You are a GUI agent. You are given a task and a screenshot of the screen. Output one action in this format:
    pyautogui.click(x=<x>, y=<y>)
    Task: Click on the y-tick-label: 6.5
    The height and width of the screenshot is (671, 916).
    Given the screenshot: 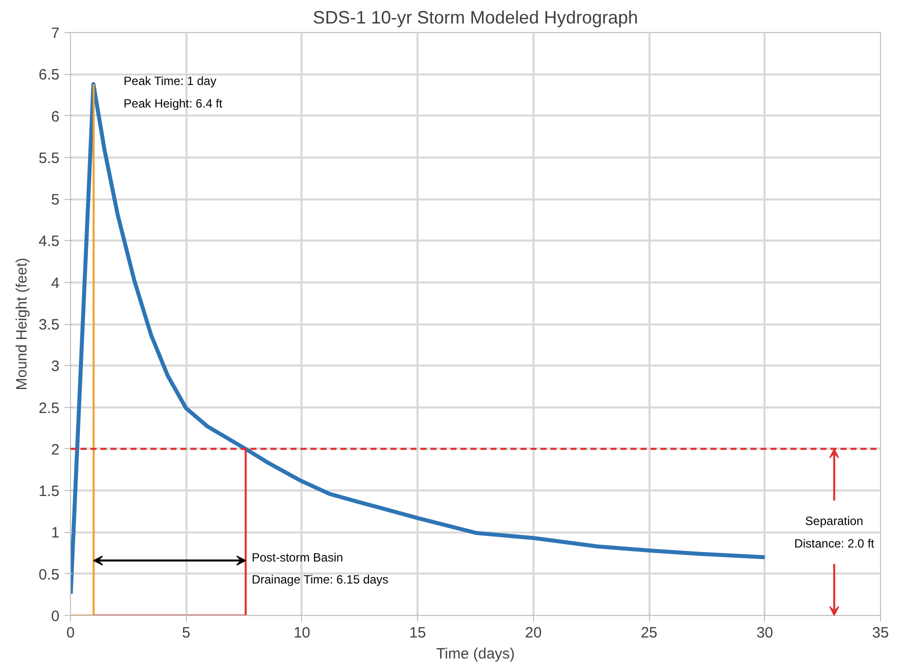 What is the action you would take?
    pyautogui.click(x=49, y=75)
    